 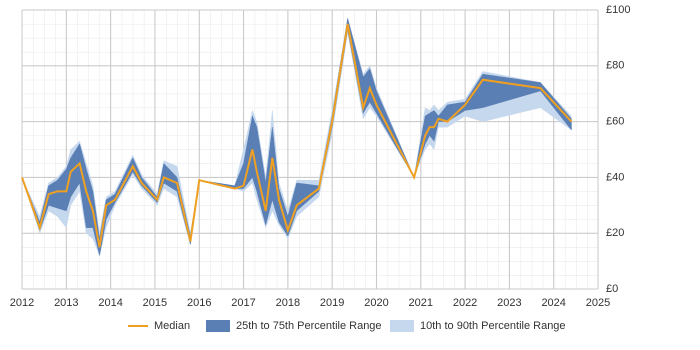 I want to click on x-tick-label: 2012, so click(x=22, y=303).